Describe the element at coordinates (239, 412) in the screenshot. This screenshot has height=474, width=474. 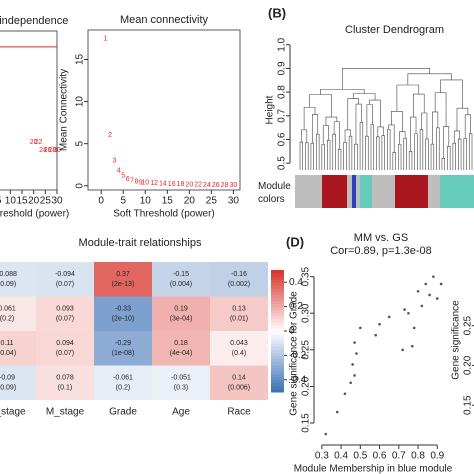
I see `x-tick-label: Race` at that location.